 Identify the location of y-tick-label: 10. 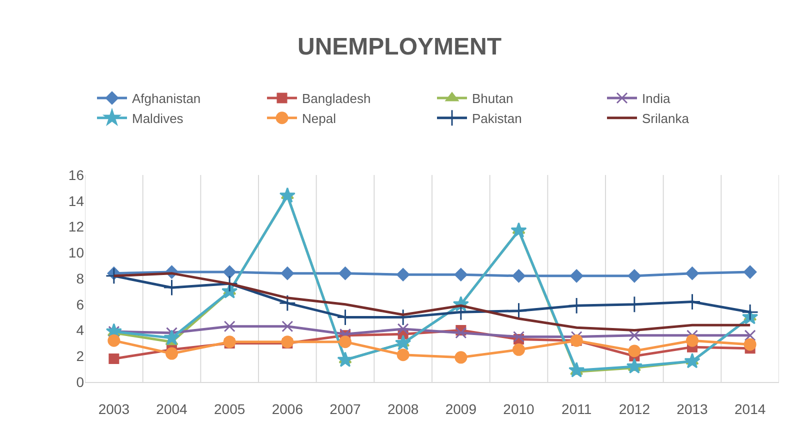
(76, 252).